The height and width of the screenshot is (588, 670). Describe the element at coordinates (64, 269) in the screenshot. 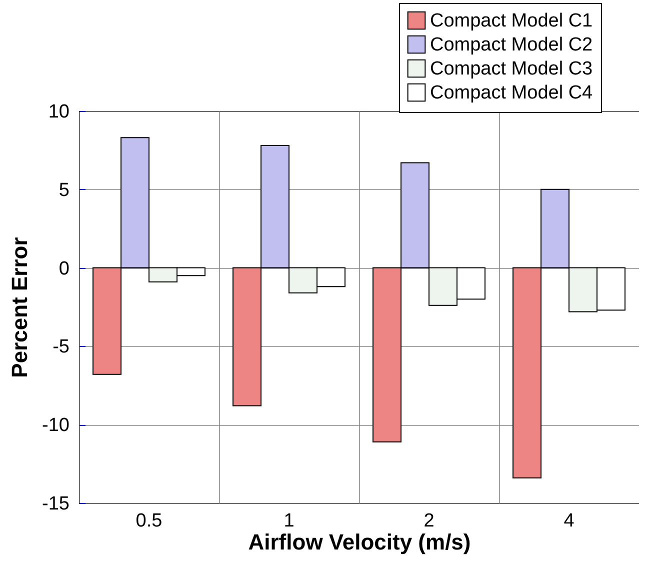

I see `y-tick-label: 0` at that location.